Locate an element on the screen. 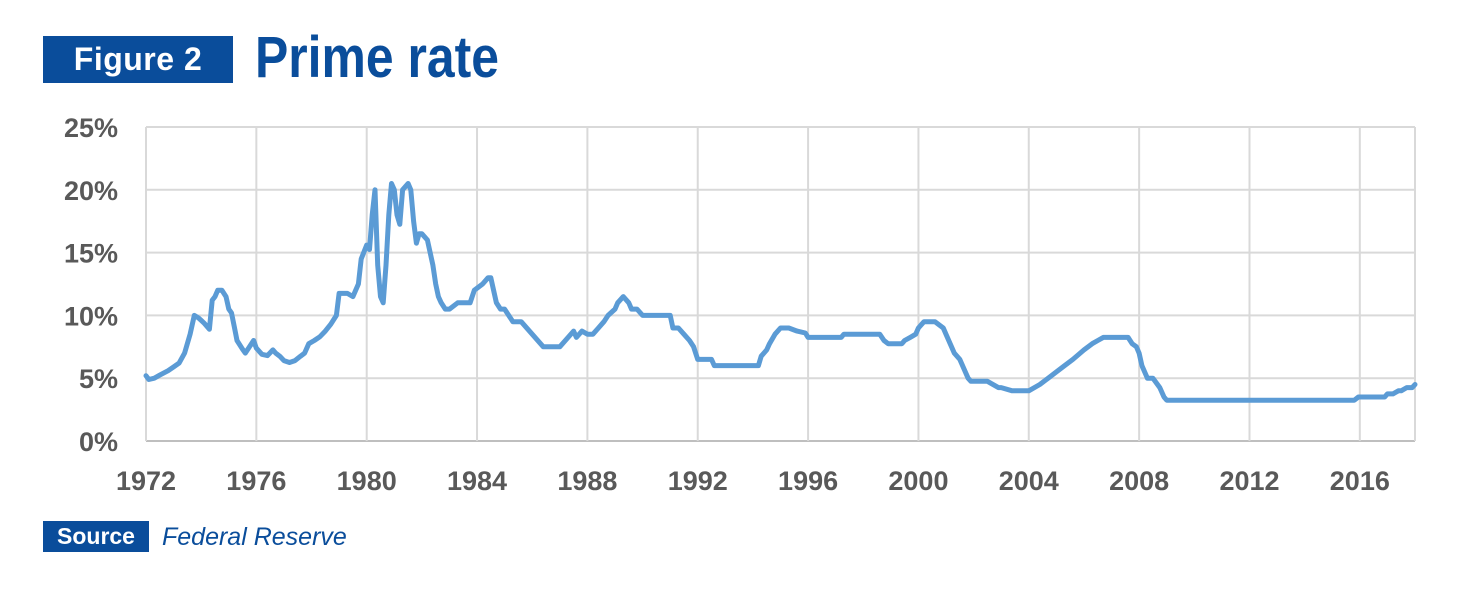 The height and width of the screenshot is (591, 1465). x-tick-label: 2000 is located at coordinates (918, 481).